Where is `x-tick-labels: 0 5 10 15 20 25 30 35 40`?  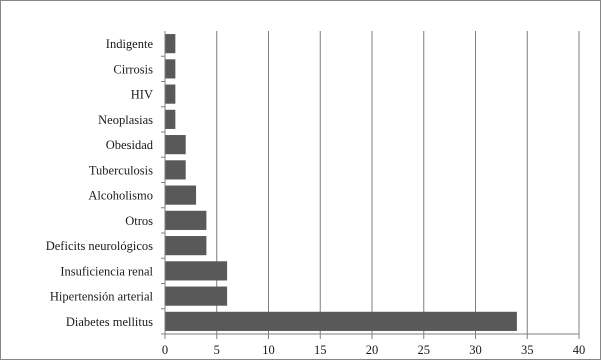 x-tick-labels: 0 5 10 15 20 25 30 35 40 is located at coordinates (373, 350).